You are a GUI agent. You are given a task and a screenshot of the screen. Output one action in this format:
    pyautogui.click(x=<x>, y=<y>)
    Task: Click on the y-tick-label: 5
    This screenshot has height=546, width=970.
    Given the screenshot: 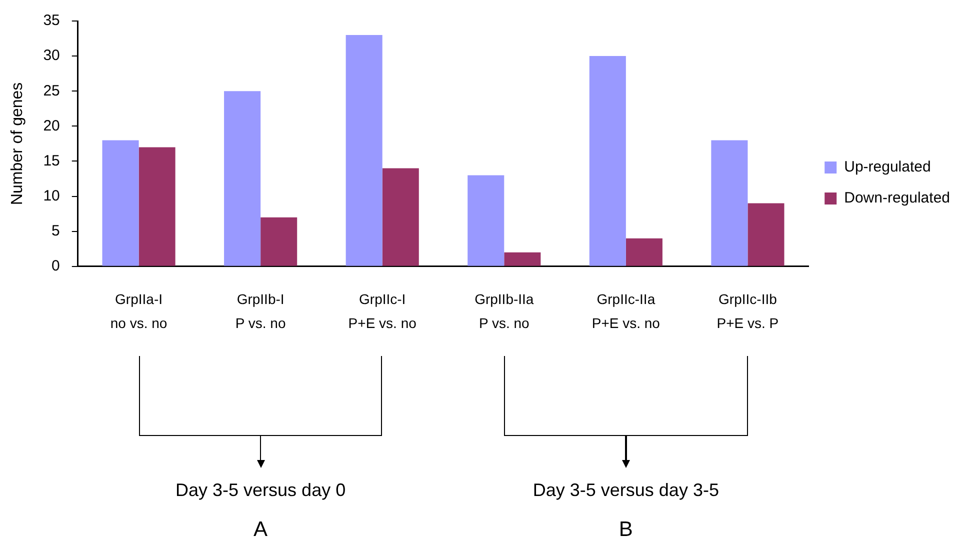 What is the action you would take?
    pyautogui.click(x=56, y=231)
    